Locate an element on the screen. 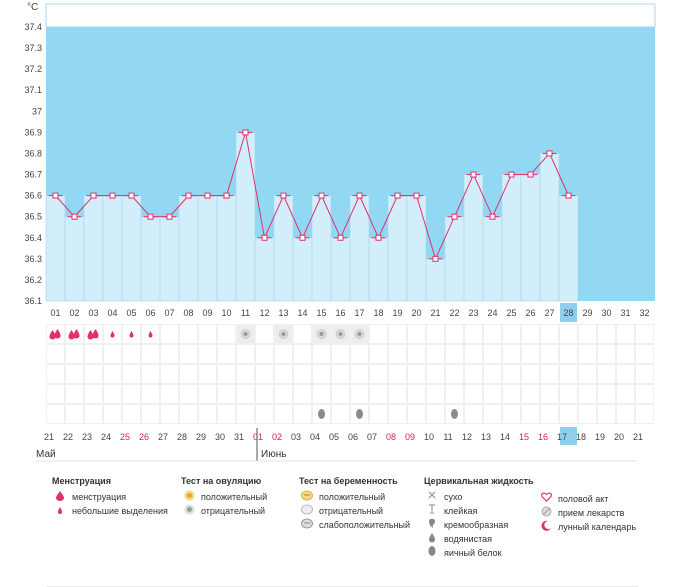 The height and width of the screenshot is (587, 693). legend-mucus-sticky: клейкая is located at coordinates (461, 511).